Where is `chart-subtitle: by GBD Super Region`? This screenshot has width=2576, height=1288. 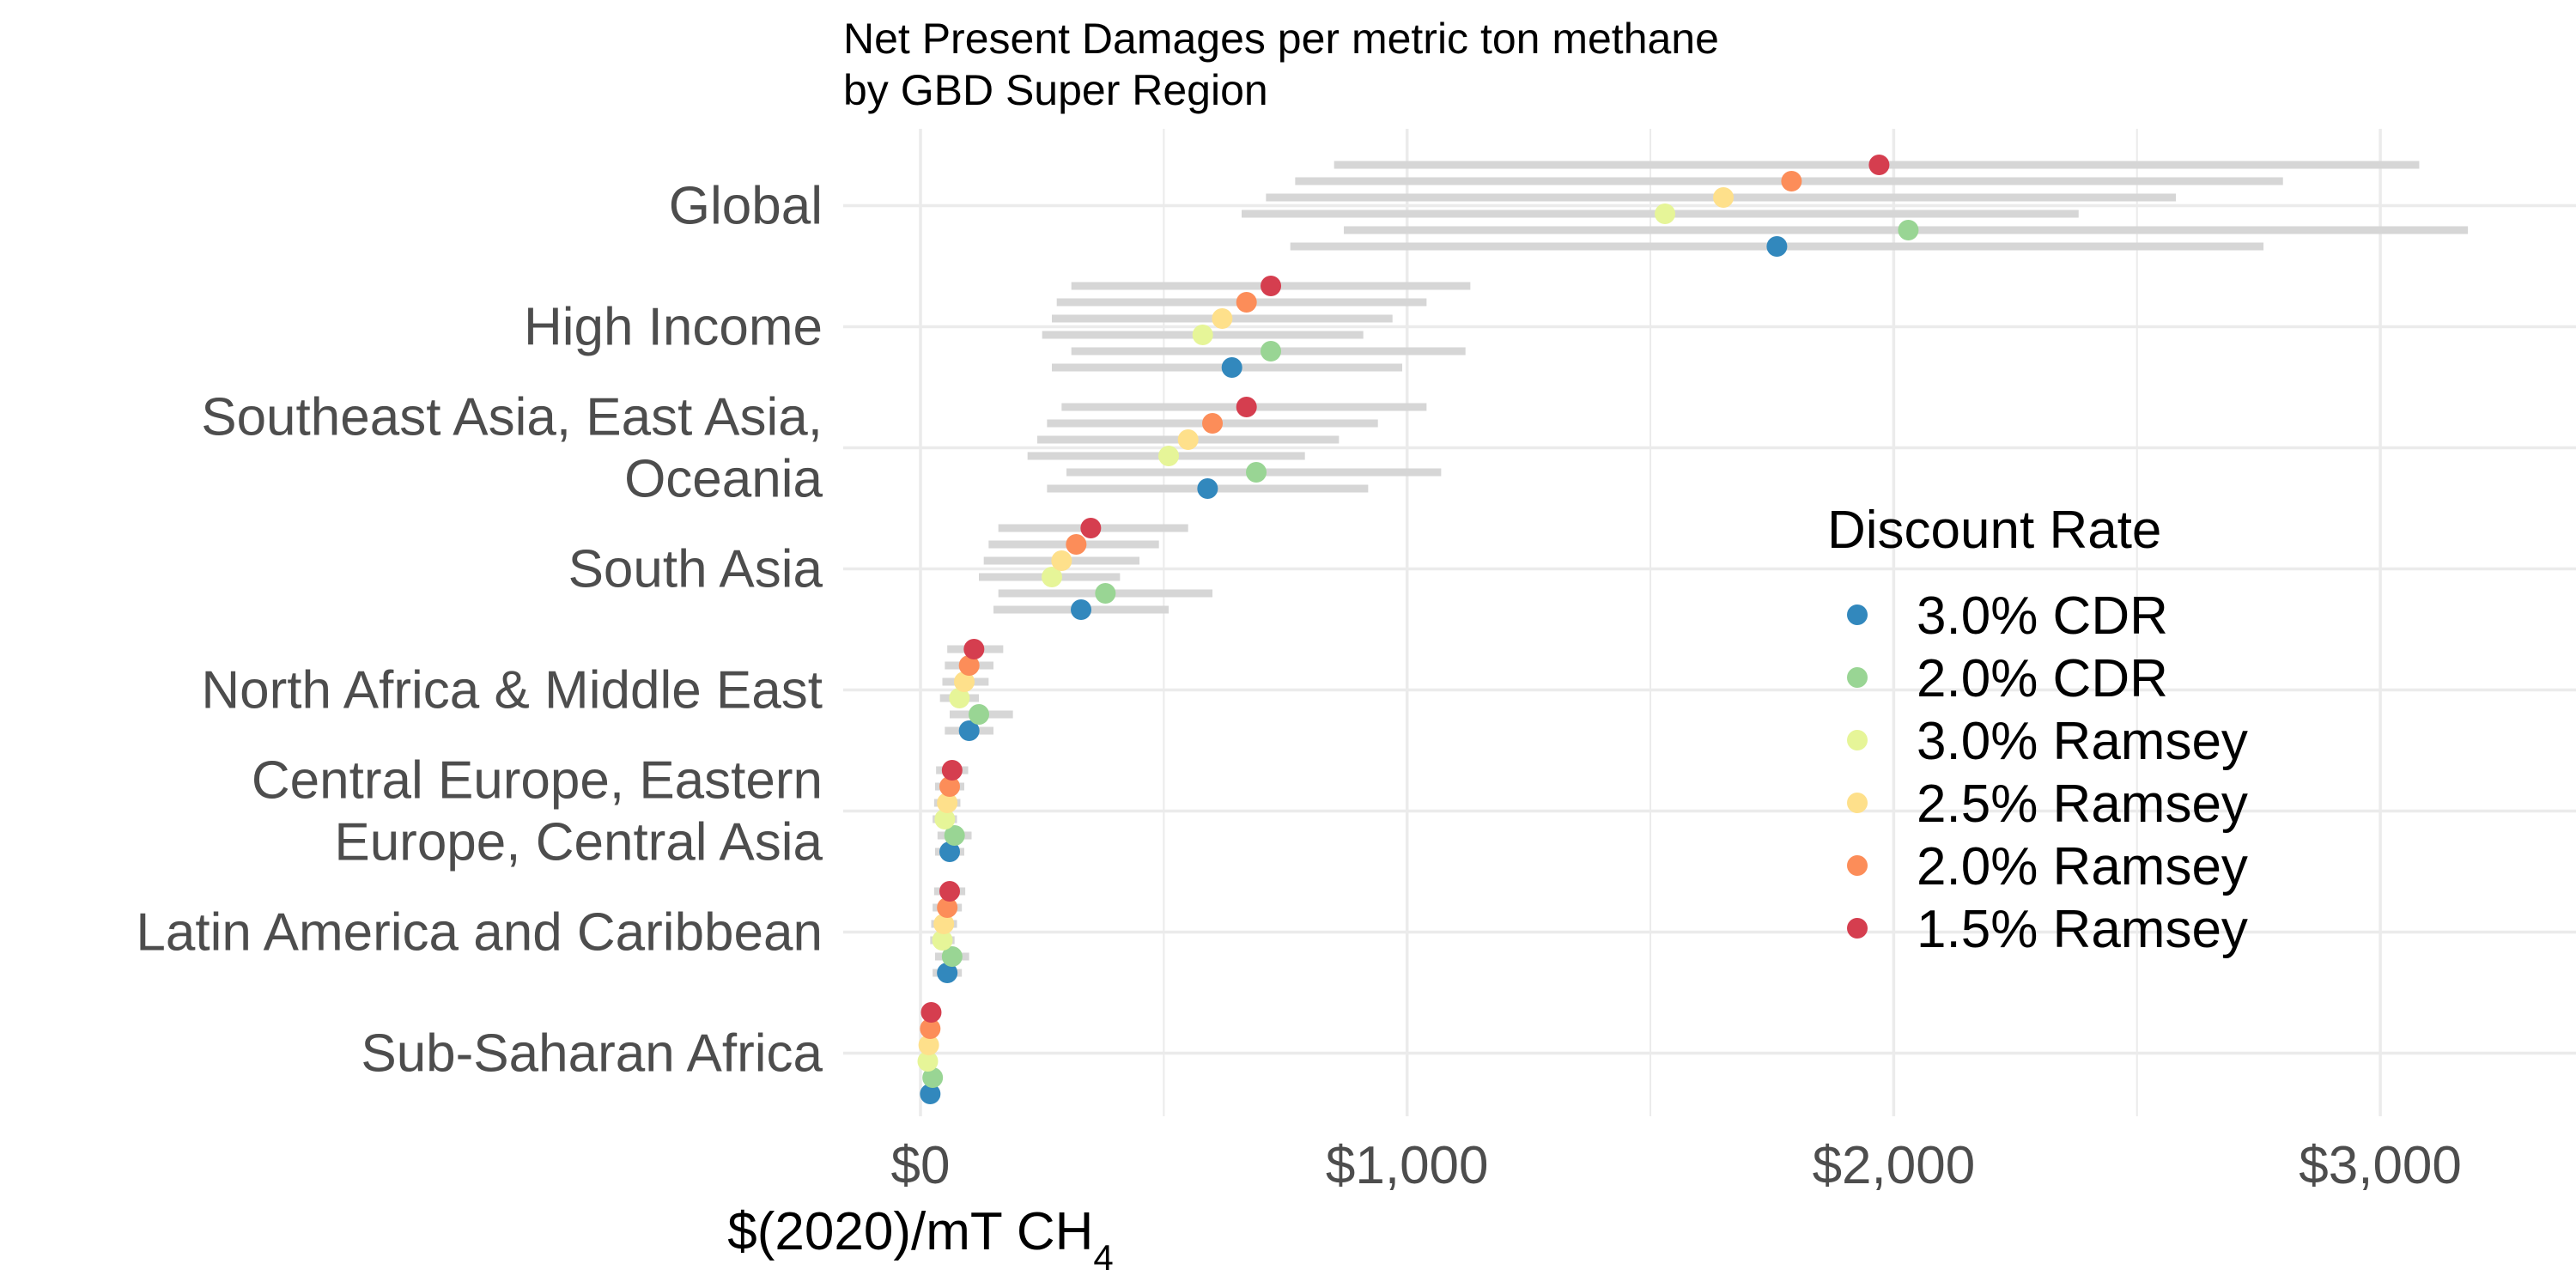 chart-subtitle: by GBD Super Region is located at coordinates (1056, 90).